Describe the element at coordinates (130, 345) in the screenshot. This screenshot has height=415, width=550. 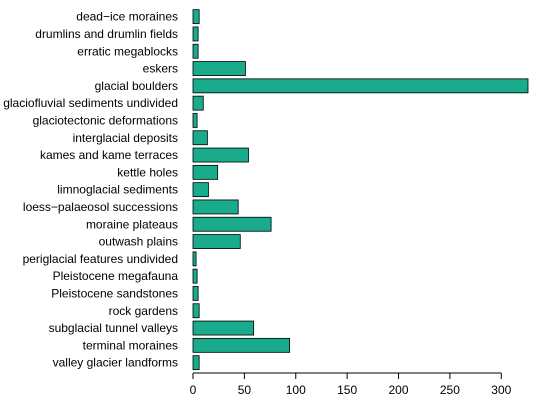
I see `category-label: terminal moraines` at that location.